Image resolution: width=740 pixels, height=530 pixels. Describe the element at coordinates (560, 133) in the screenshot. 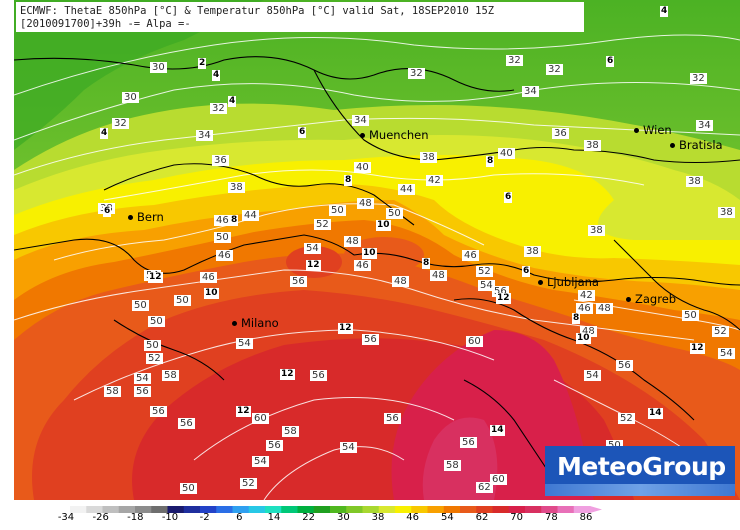

I see `thetae-label: 36` at that location.